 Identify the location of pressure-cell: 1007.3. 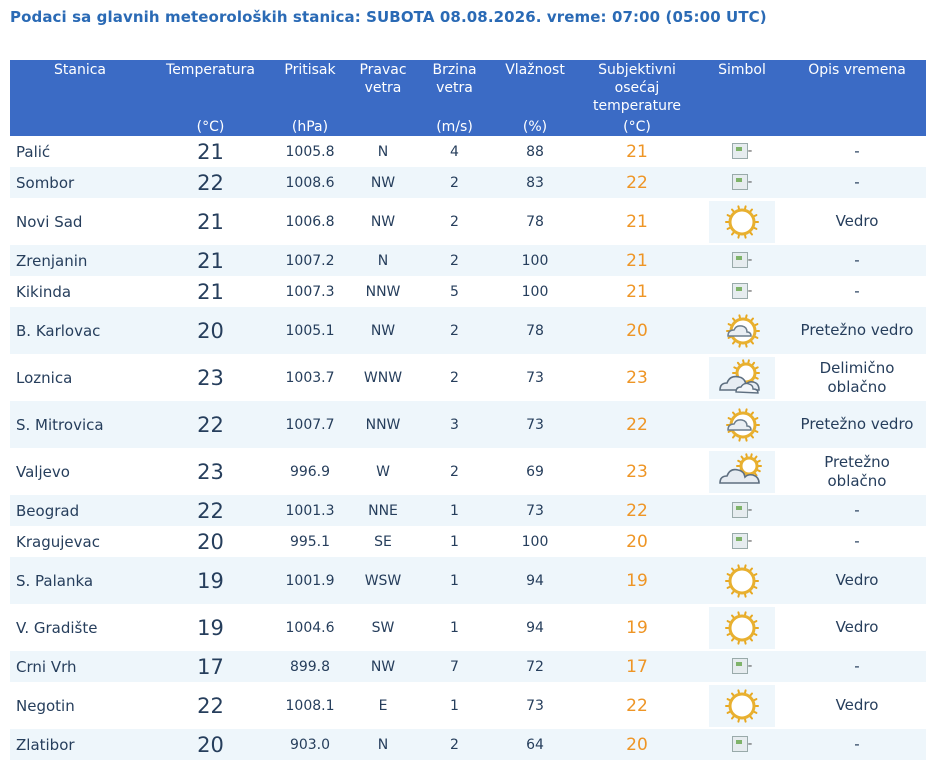
(310, 291).